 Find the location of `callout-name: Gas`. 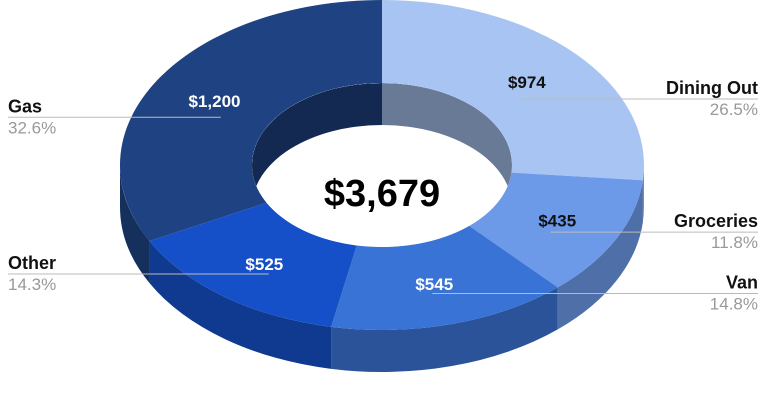

callout-name: Gas is located at coordinates (25, 106).